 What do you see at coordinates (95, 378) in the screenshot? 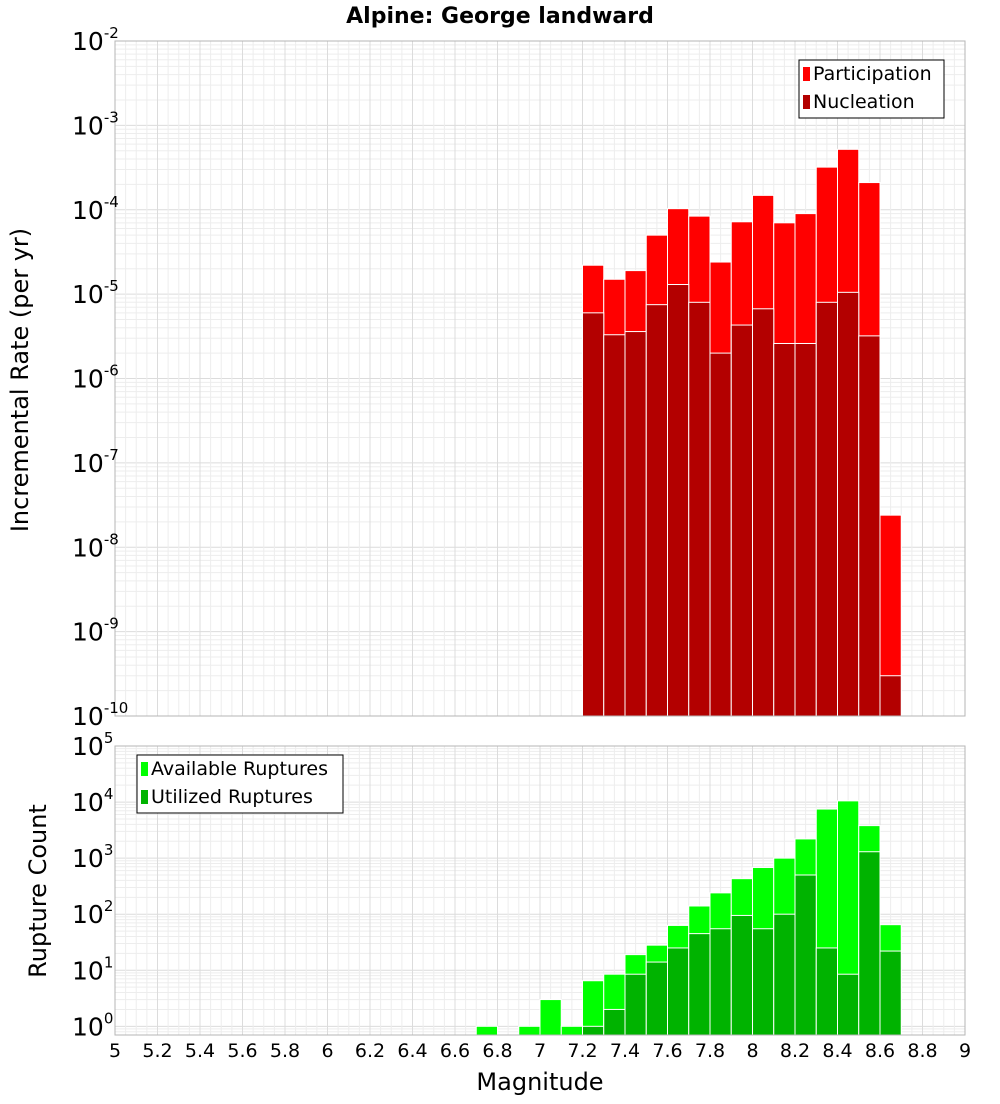
I see `top-y-tick-label: 10⁻⁶` at bounding box center [95, 378].